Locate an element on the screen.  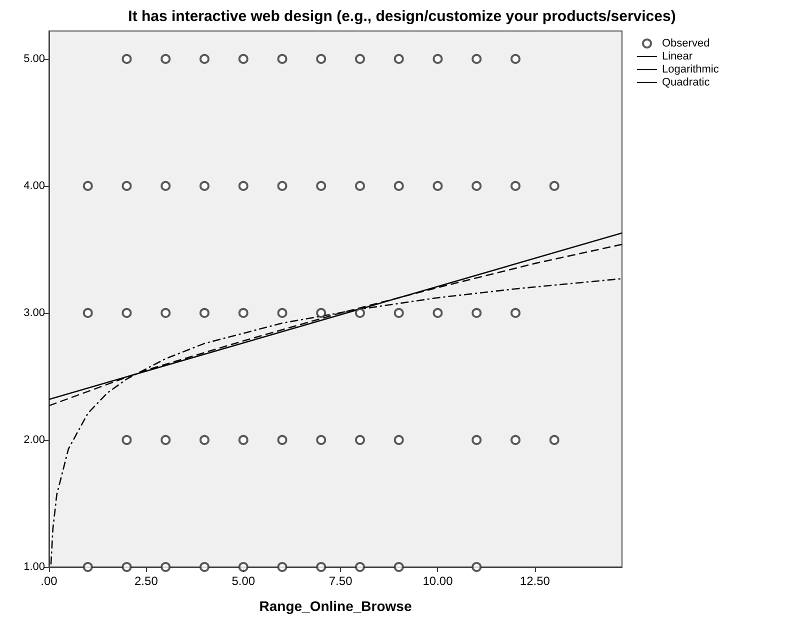
x-axis-title: Range_Online_Browse is located at coordinates (335, 606).